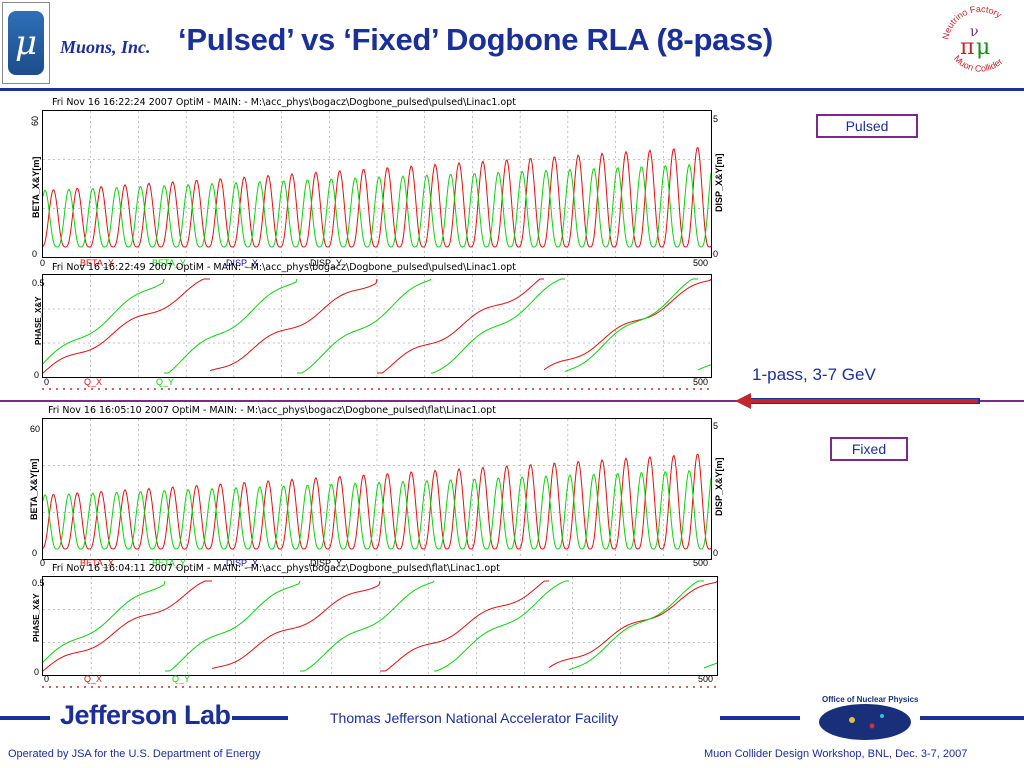 This screenshot has width=1024, height=768. Describe the element at coordinates (36, 187) in the screenshot. I see `pulsed-beta-ylabel-left: BETA_X&Y[m]` at that location.